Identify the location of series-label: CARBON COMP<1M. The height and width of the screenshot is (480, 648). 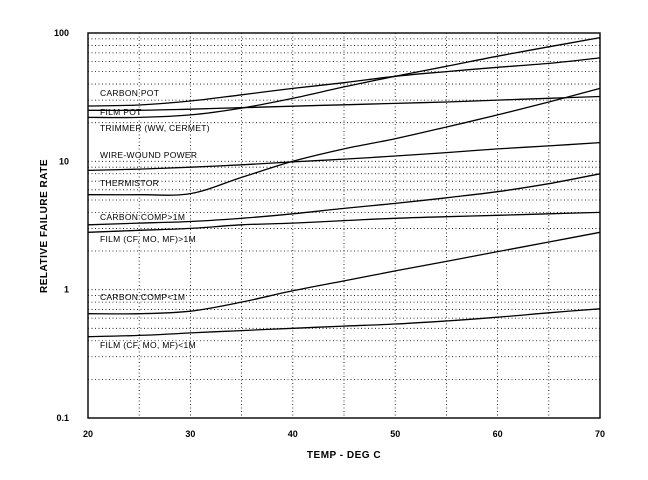
(142, 297).